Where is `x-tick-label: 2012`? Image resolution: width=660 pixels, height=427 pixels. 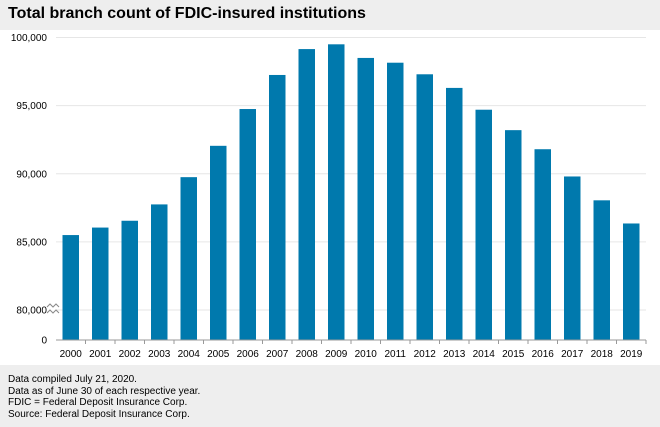
x-tick-label: 2012 is located at coordinates (425, 354).